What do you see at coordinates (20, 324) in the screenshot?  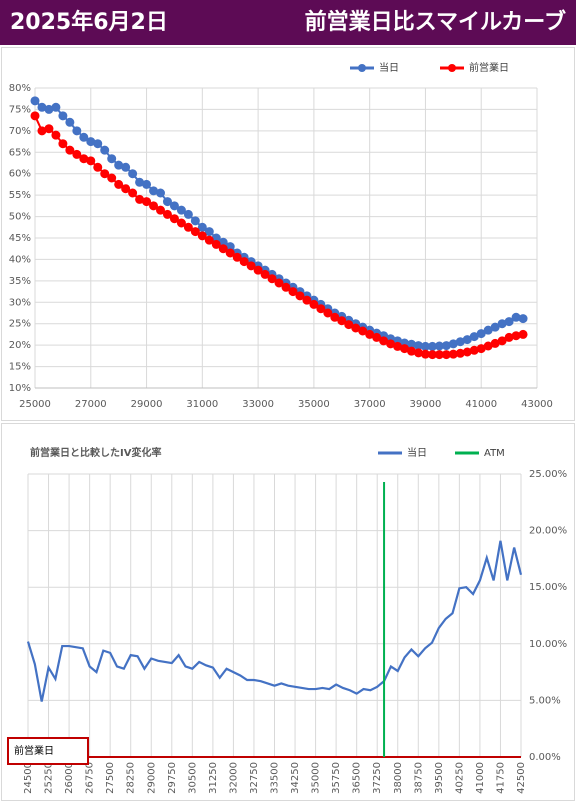 I see `y-tick-label: 25%` at bounding box center [20, 324].